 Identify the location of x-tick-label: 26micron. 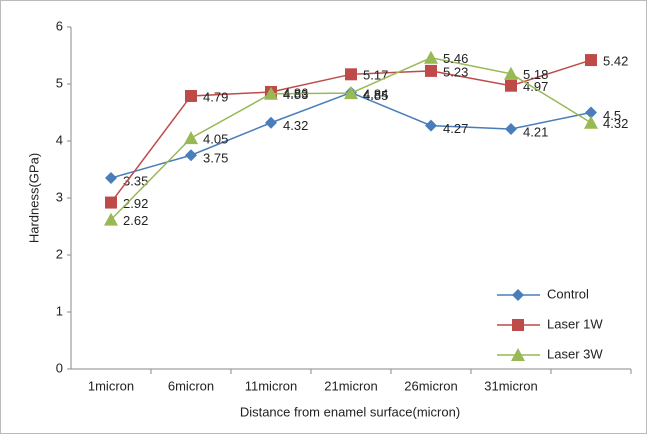
(430, 385).